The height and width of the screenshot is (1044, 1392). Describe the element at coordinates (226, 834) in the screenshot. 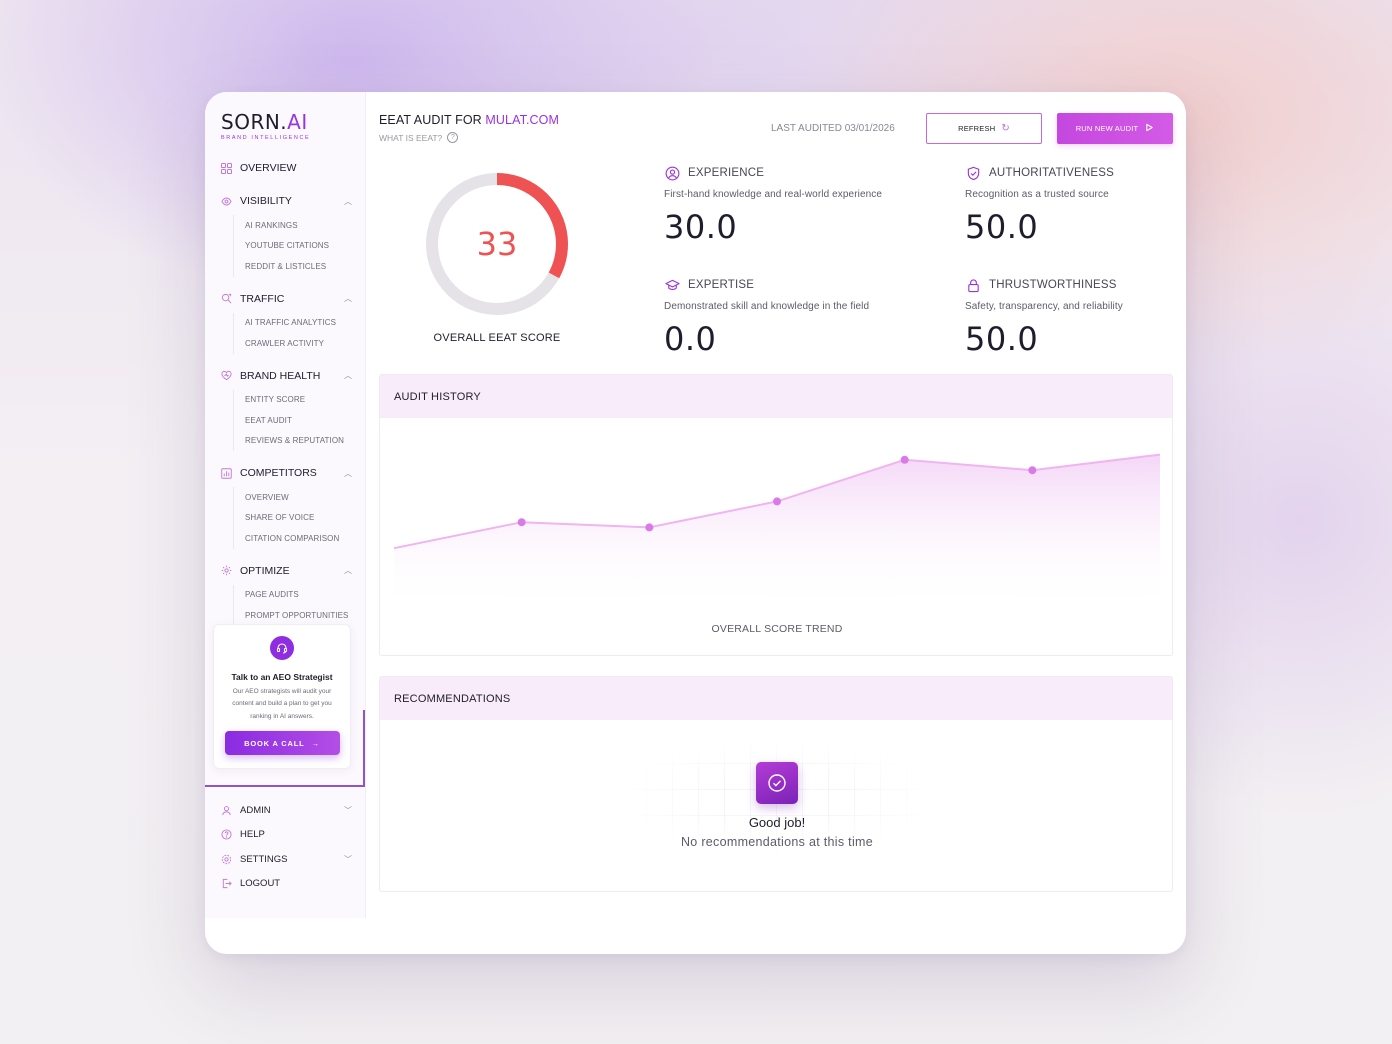

I see `help-icon` at that location.